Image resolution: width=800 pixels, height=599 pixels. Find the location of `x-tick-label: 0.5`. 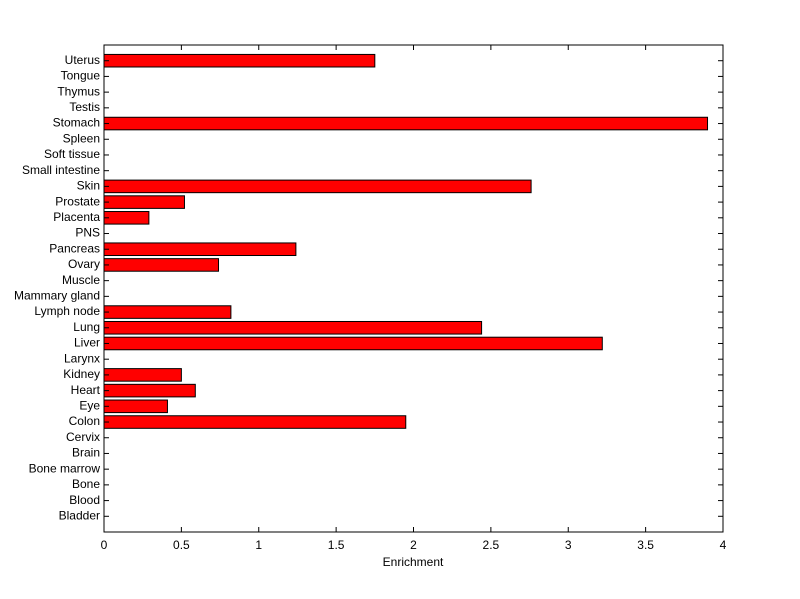

x-tick-label: 0.5 is located at coordinates (181, 545).